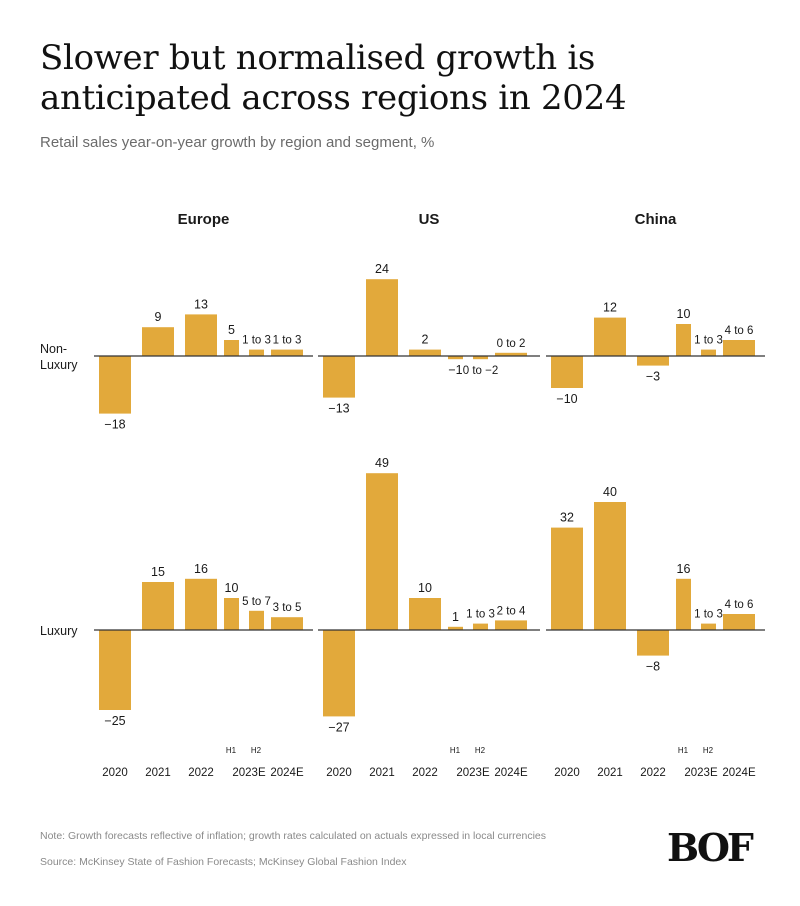 This screenshot has width=800, height=906. Describe the element at coordinates (115, 773) in the screenshot. I see `x-tick-europe-0: 2020` at that location.